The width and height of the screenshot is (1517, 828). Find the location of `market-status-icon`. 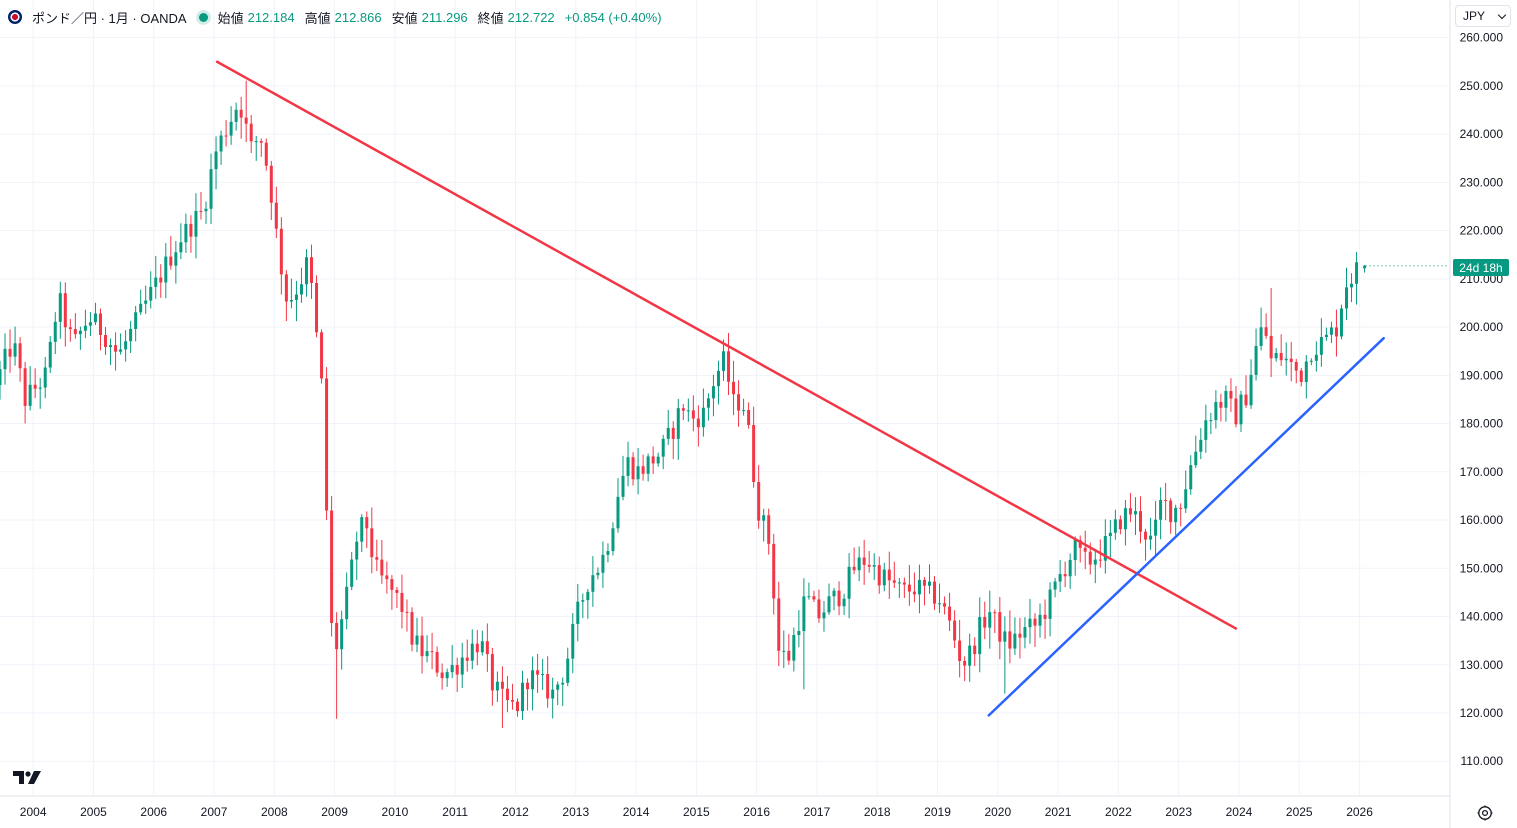

market-status-icon is located at coordinates (203, 17).